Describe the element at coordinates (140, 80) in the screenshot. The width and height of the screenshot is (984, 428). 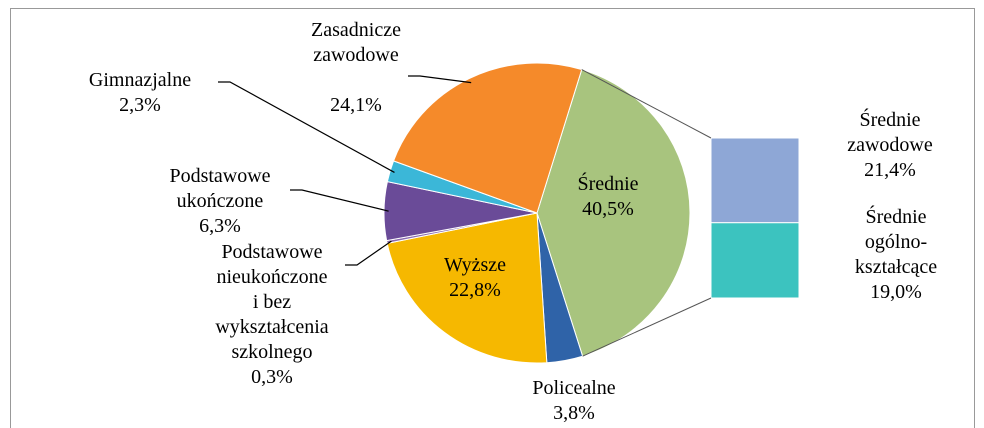
I see `slice-label: Gimnazjalne` at that location.